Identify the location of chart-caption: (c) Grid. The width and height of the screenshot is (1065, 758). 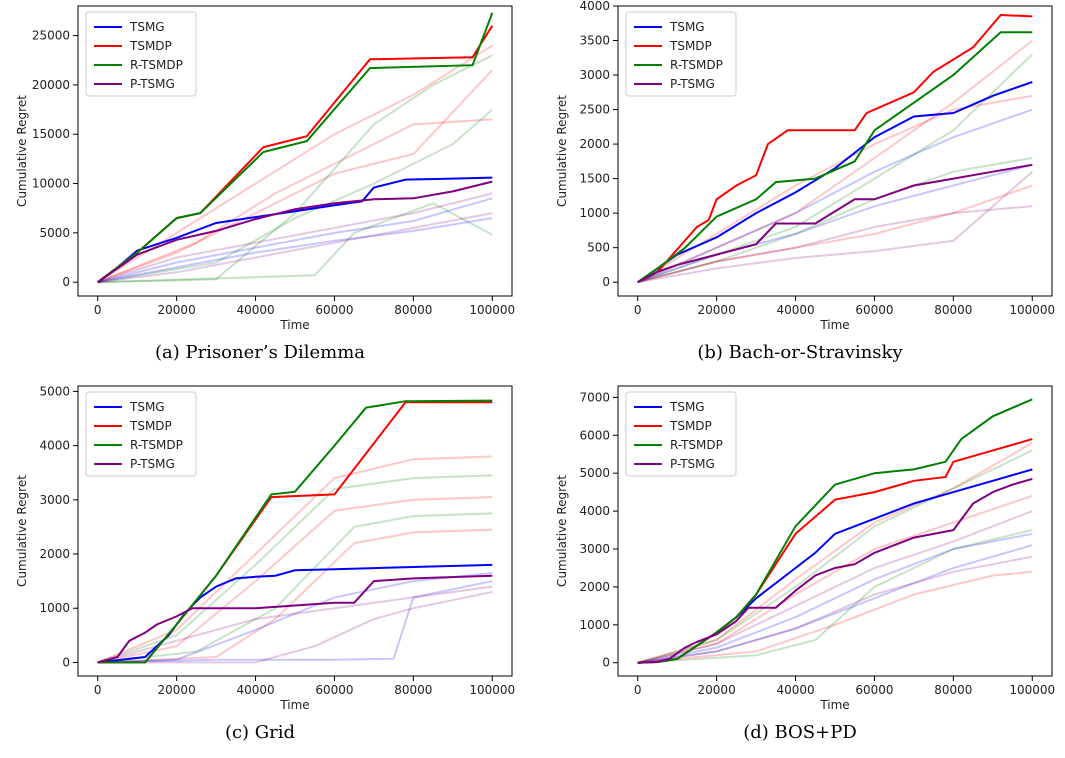
(260, 732).